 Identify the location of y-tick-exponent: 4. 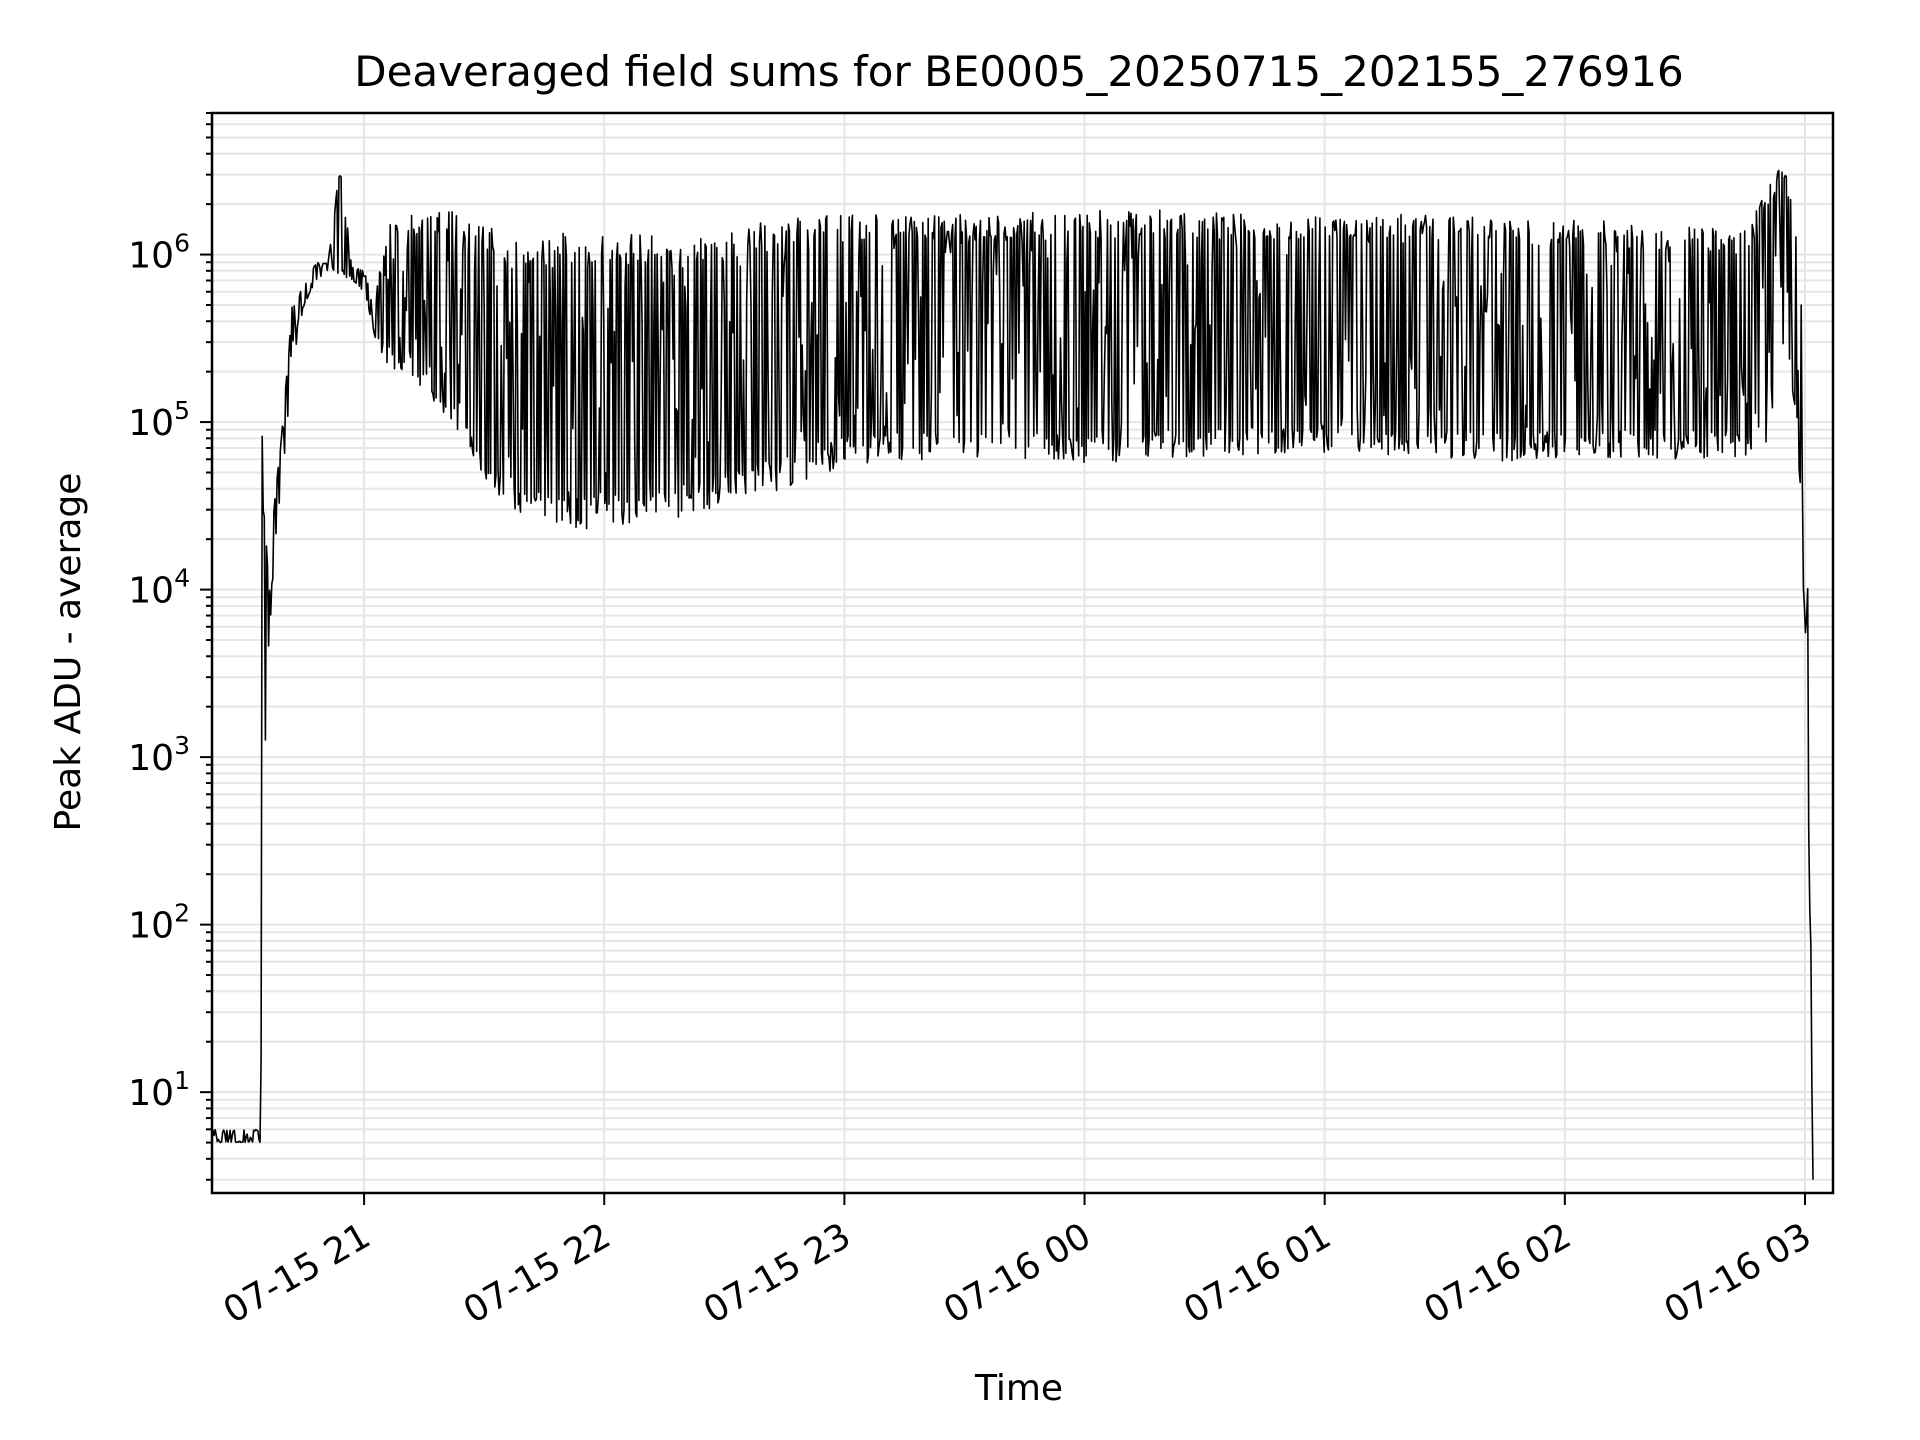
(182, 578).